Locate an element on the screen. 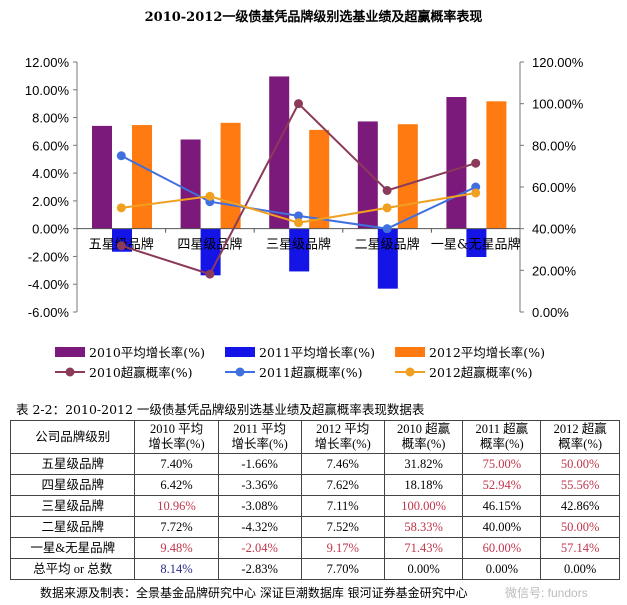 This screenshot has height=605, width=627. left-tick-label: 0.00% is located at coordinates (50, 229).